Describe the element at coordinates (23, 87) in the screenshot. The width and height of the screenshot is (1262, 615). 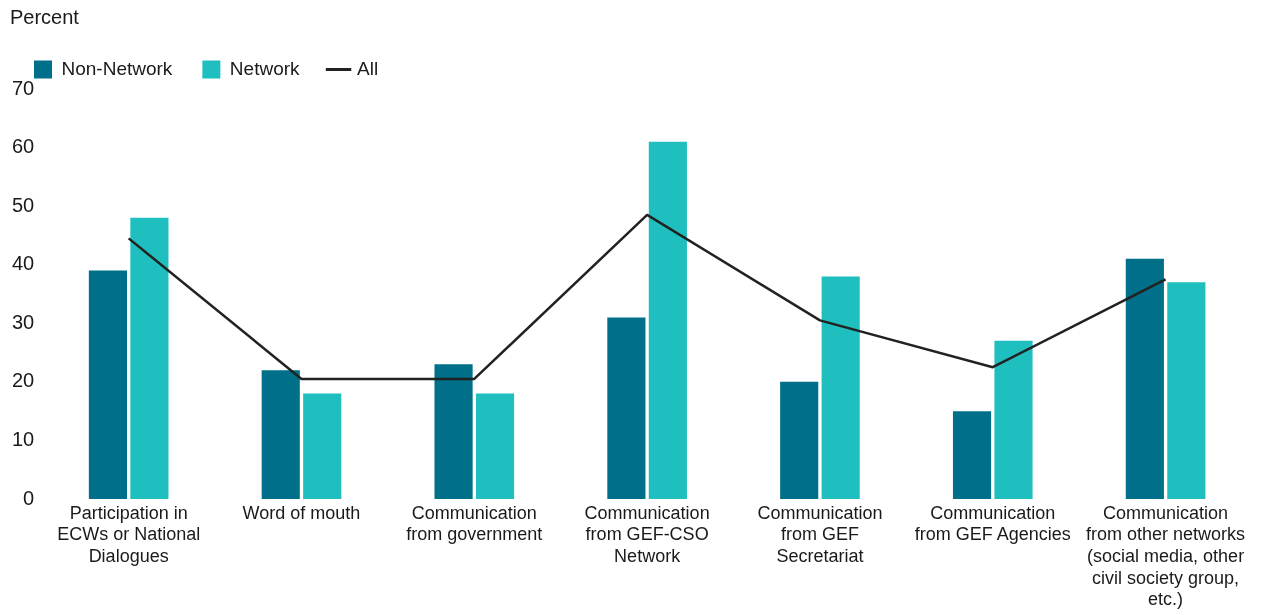
I see `y-tick-label: 70` at that location.